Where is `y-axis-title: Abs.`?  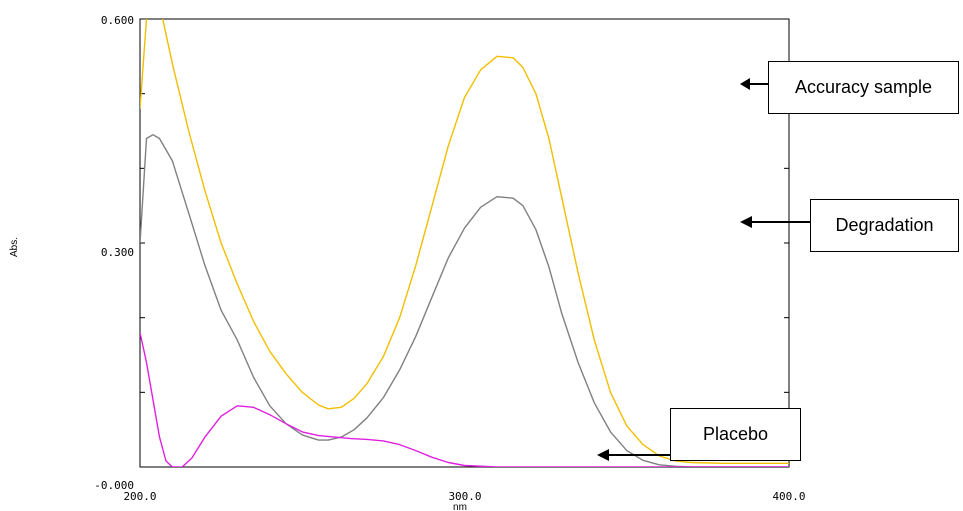 y-axis-title: Abs. is located at coordinates (14, 247).